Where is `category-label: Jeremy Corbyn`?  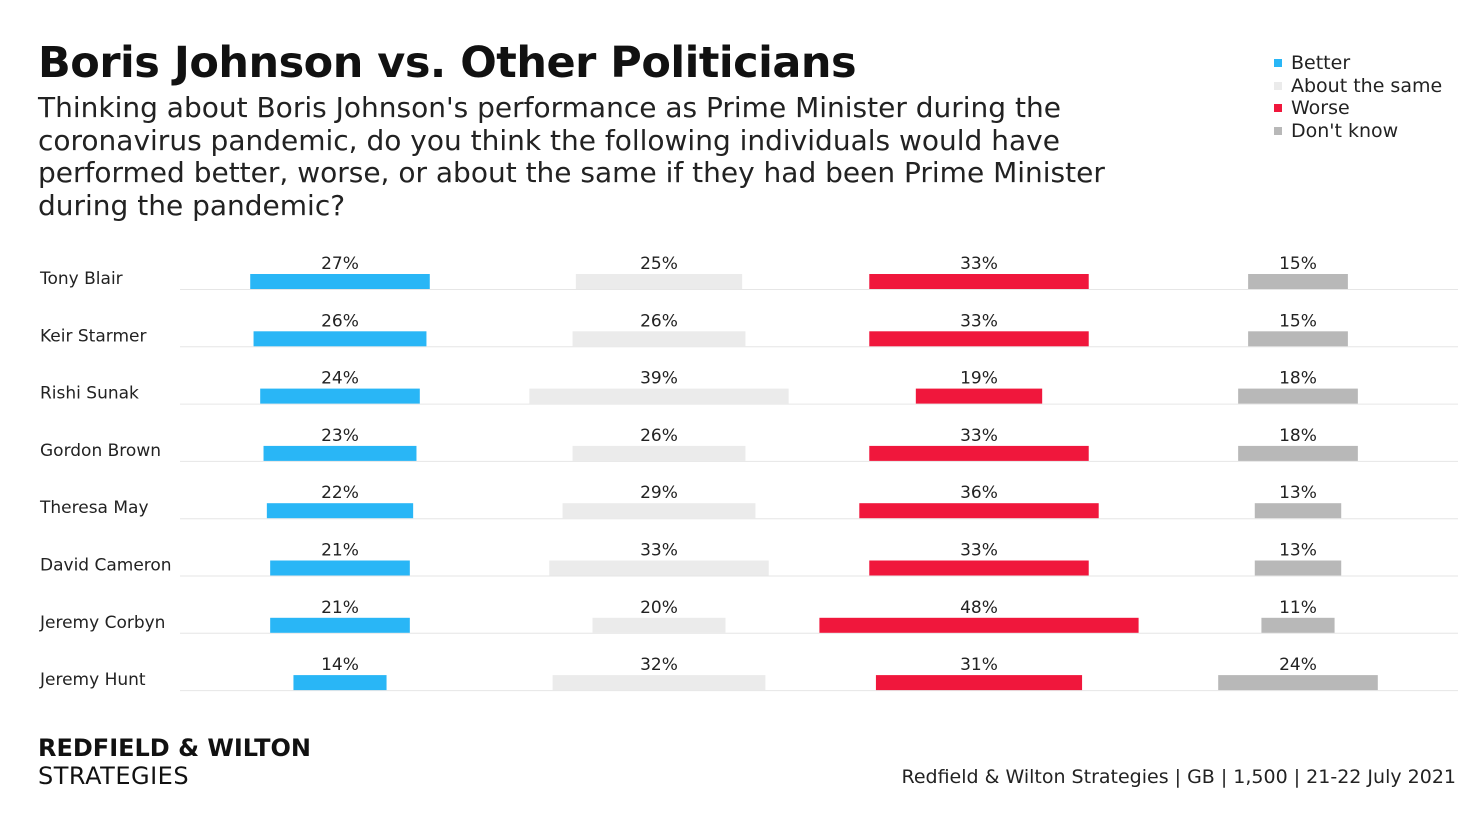
category-label: Jeremy Corbyn is located at coordinates (102, 623).